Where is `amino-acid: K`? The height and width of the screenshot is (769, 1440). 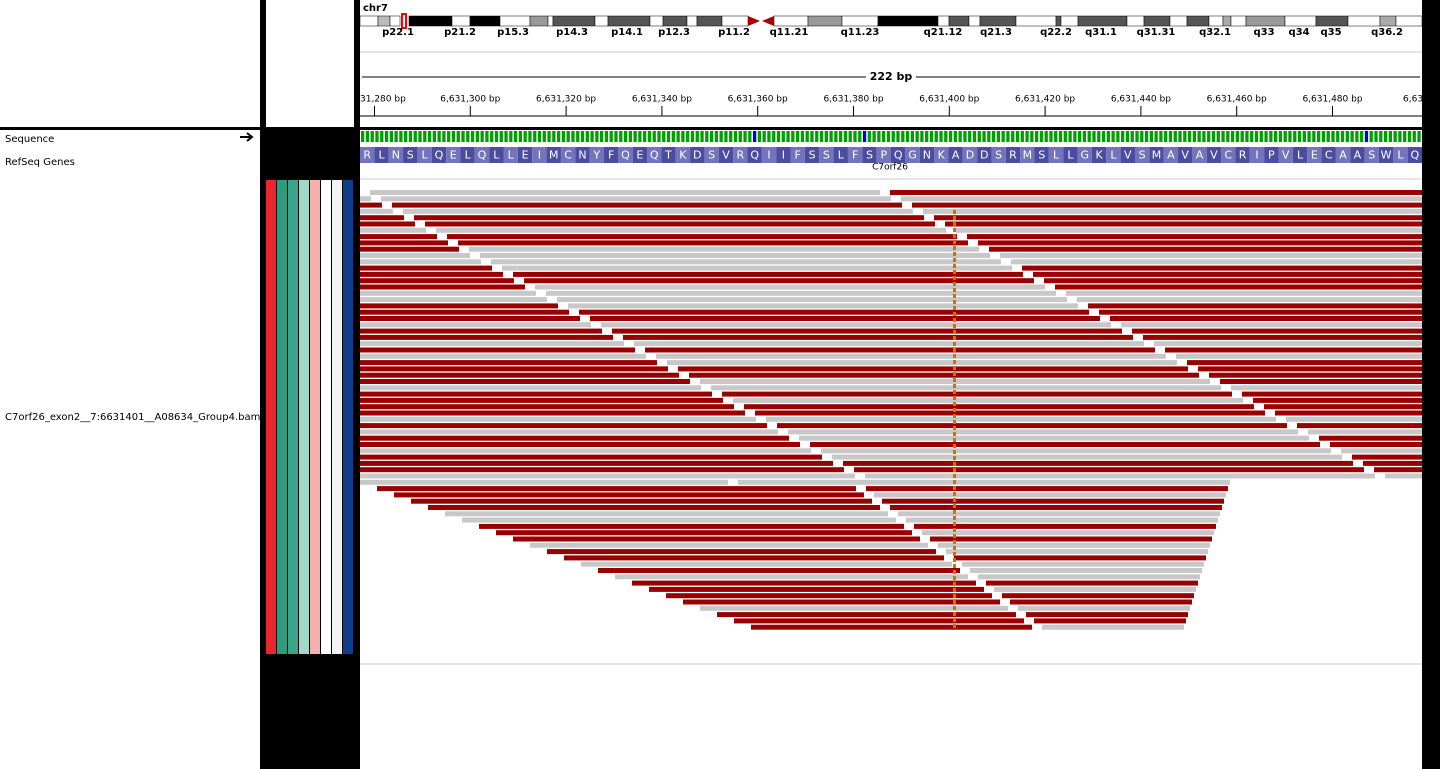 amino-acid: K is located at coordinates (942, 155).